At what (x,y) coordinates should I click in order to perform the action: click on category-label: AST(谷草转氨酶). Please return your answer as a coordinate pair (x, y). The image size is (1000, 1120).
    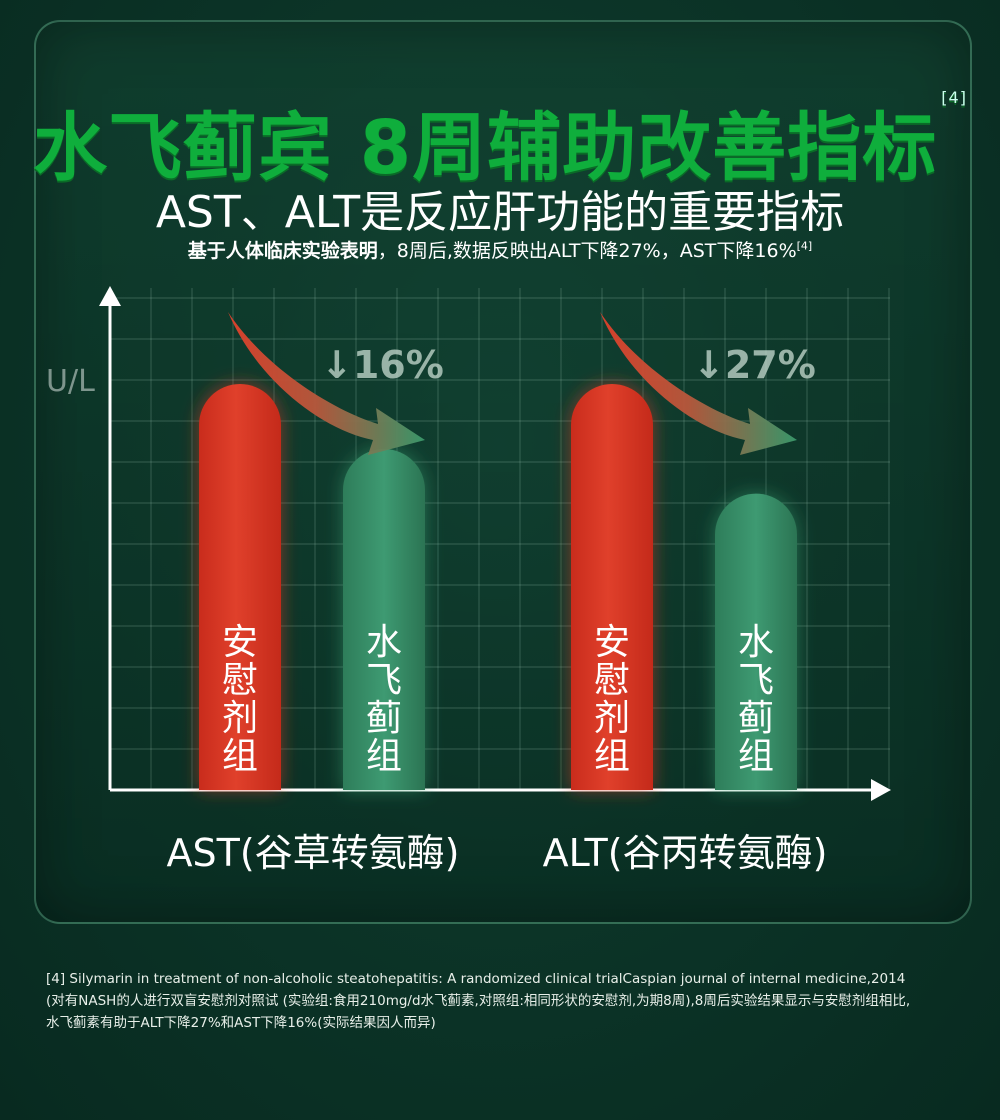
    Looking at the image, I should click on (313, 853).